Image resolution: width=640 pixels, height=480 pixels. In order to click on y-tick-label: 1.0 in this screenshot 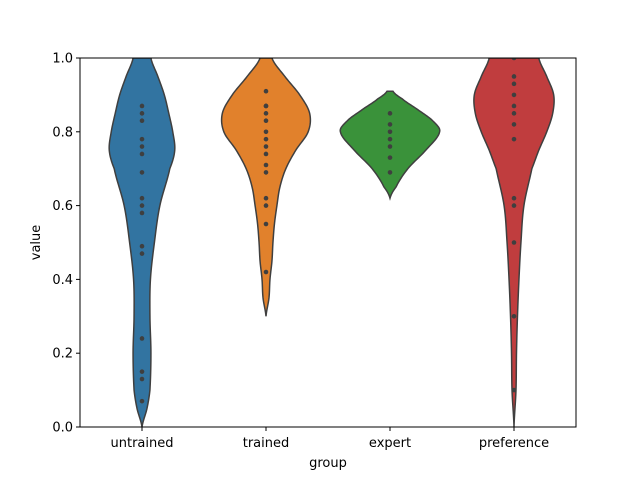, I will do `click(62, 59)`.